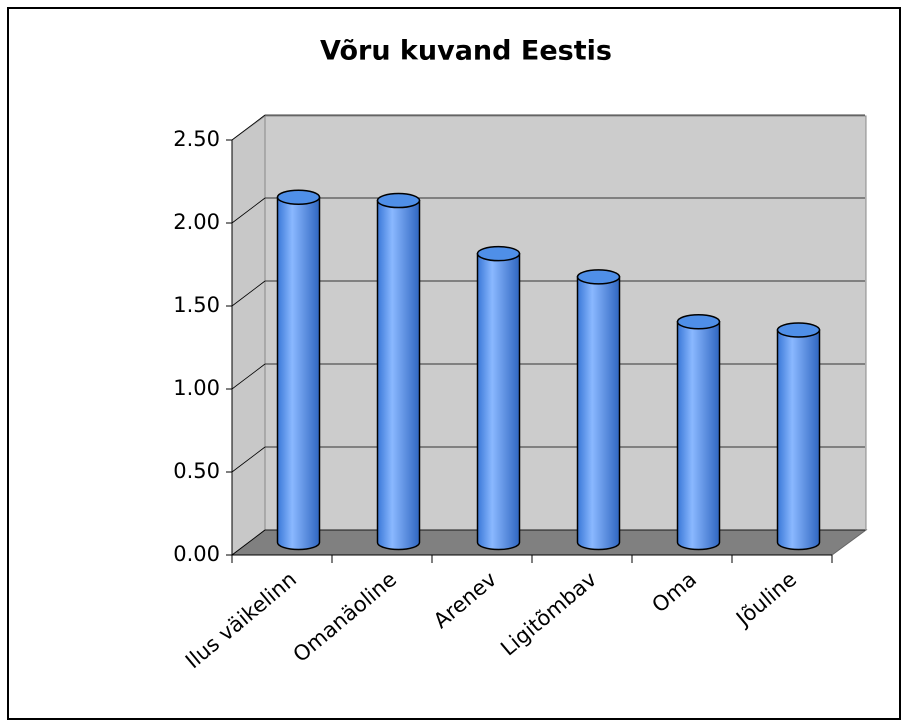 This screenshot has height=727, width=909. Describe the element at coordinates (248, 336) in the screenshot. I see `side-wall` at that location.